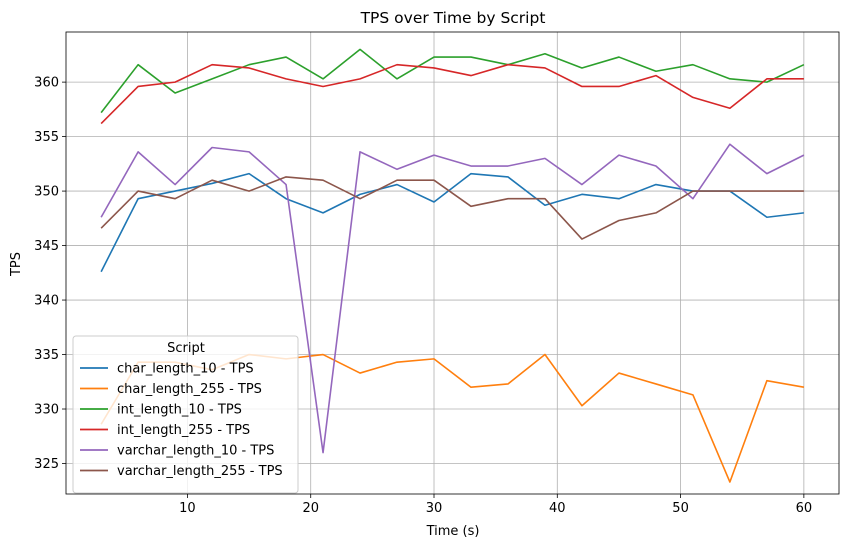 This screenshot has width=850, height=547. I want to click on legend-label: char_length_10 - TPS, so click(185, 369).